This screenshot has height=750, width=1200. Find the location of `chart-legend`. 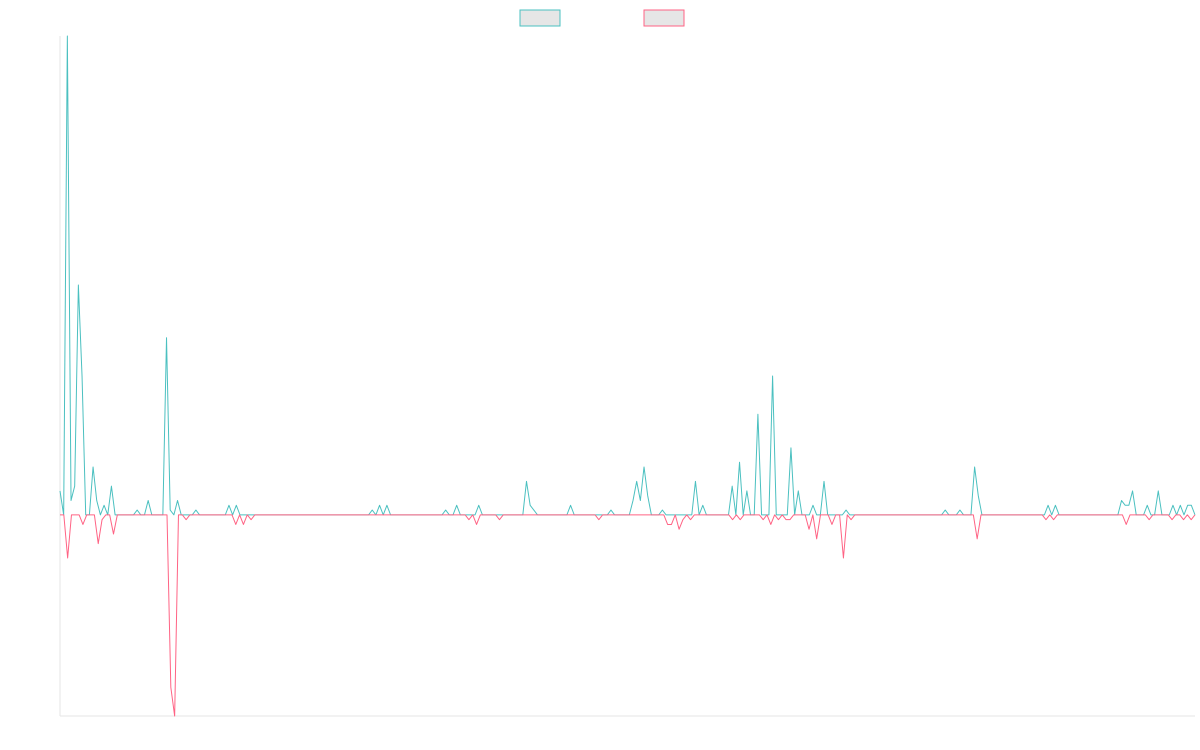

chart-legend is located at coordinates (602, 18).